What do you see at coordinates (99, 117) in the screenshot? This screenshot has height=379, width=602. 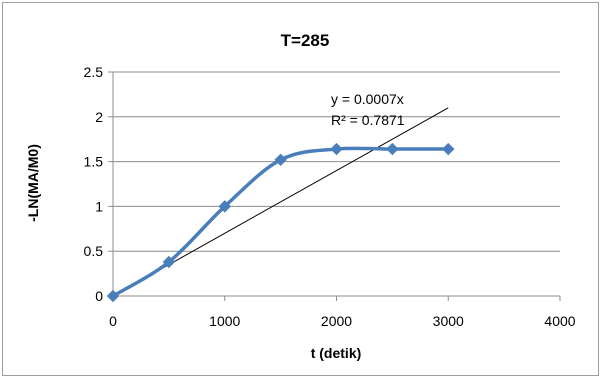 I see `y-tick-label: 2` at bounding box center [99, 117].